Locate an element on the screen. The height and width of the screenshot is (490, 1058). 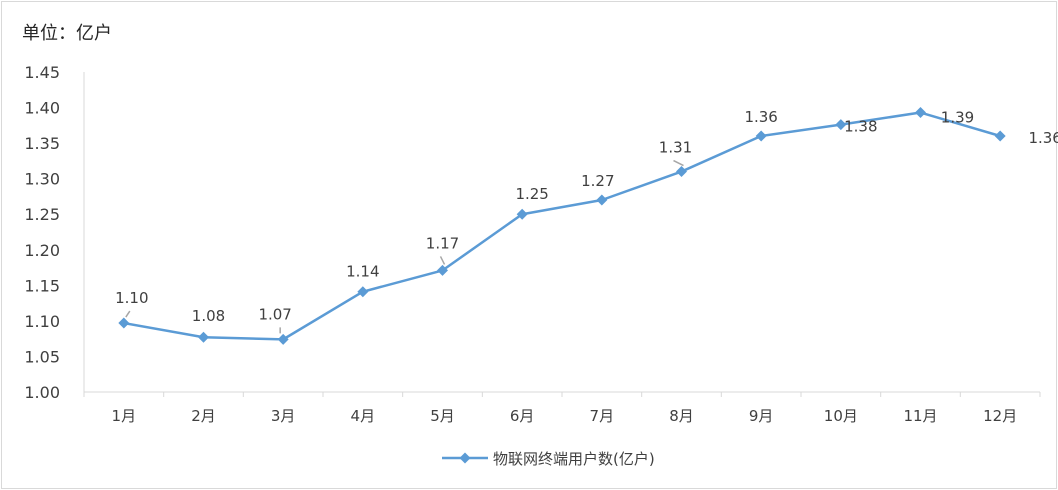
data-label: 1.10 is located at coordinates (131, 298).